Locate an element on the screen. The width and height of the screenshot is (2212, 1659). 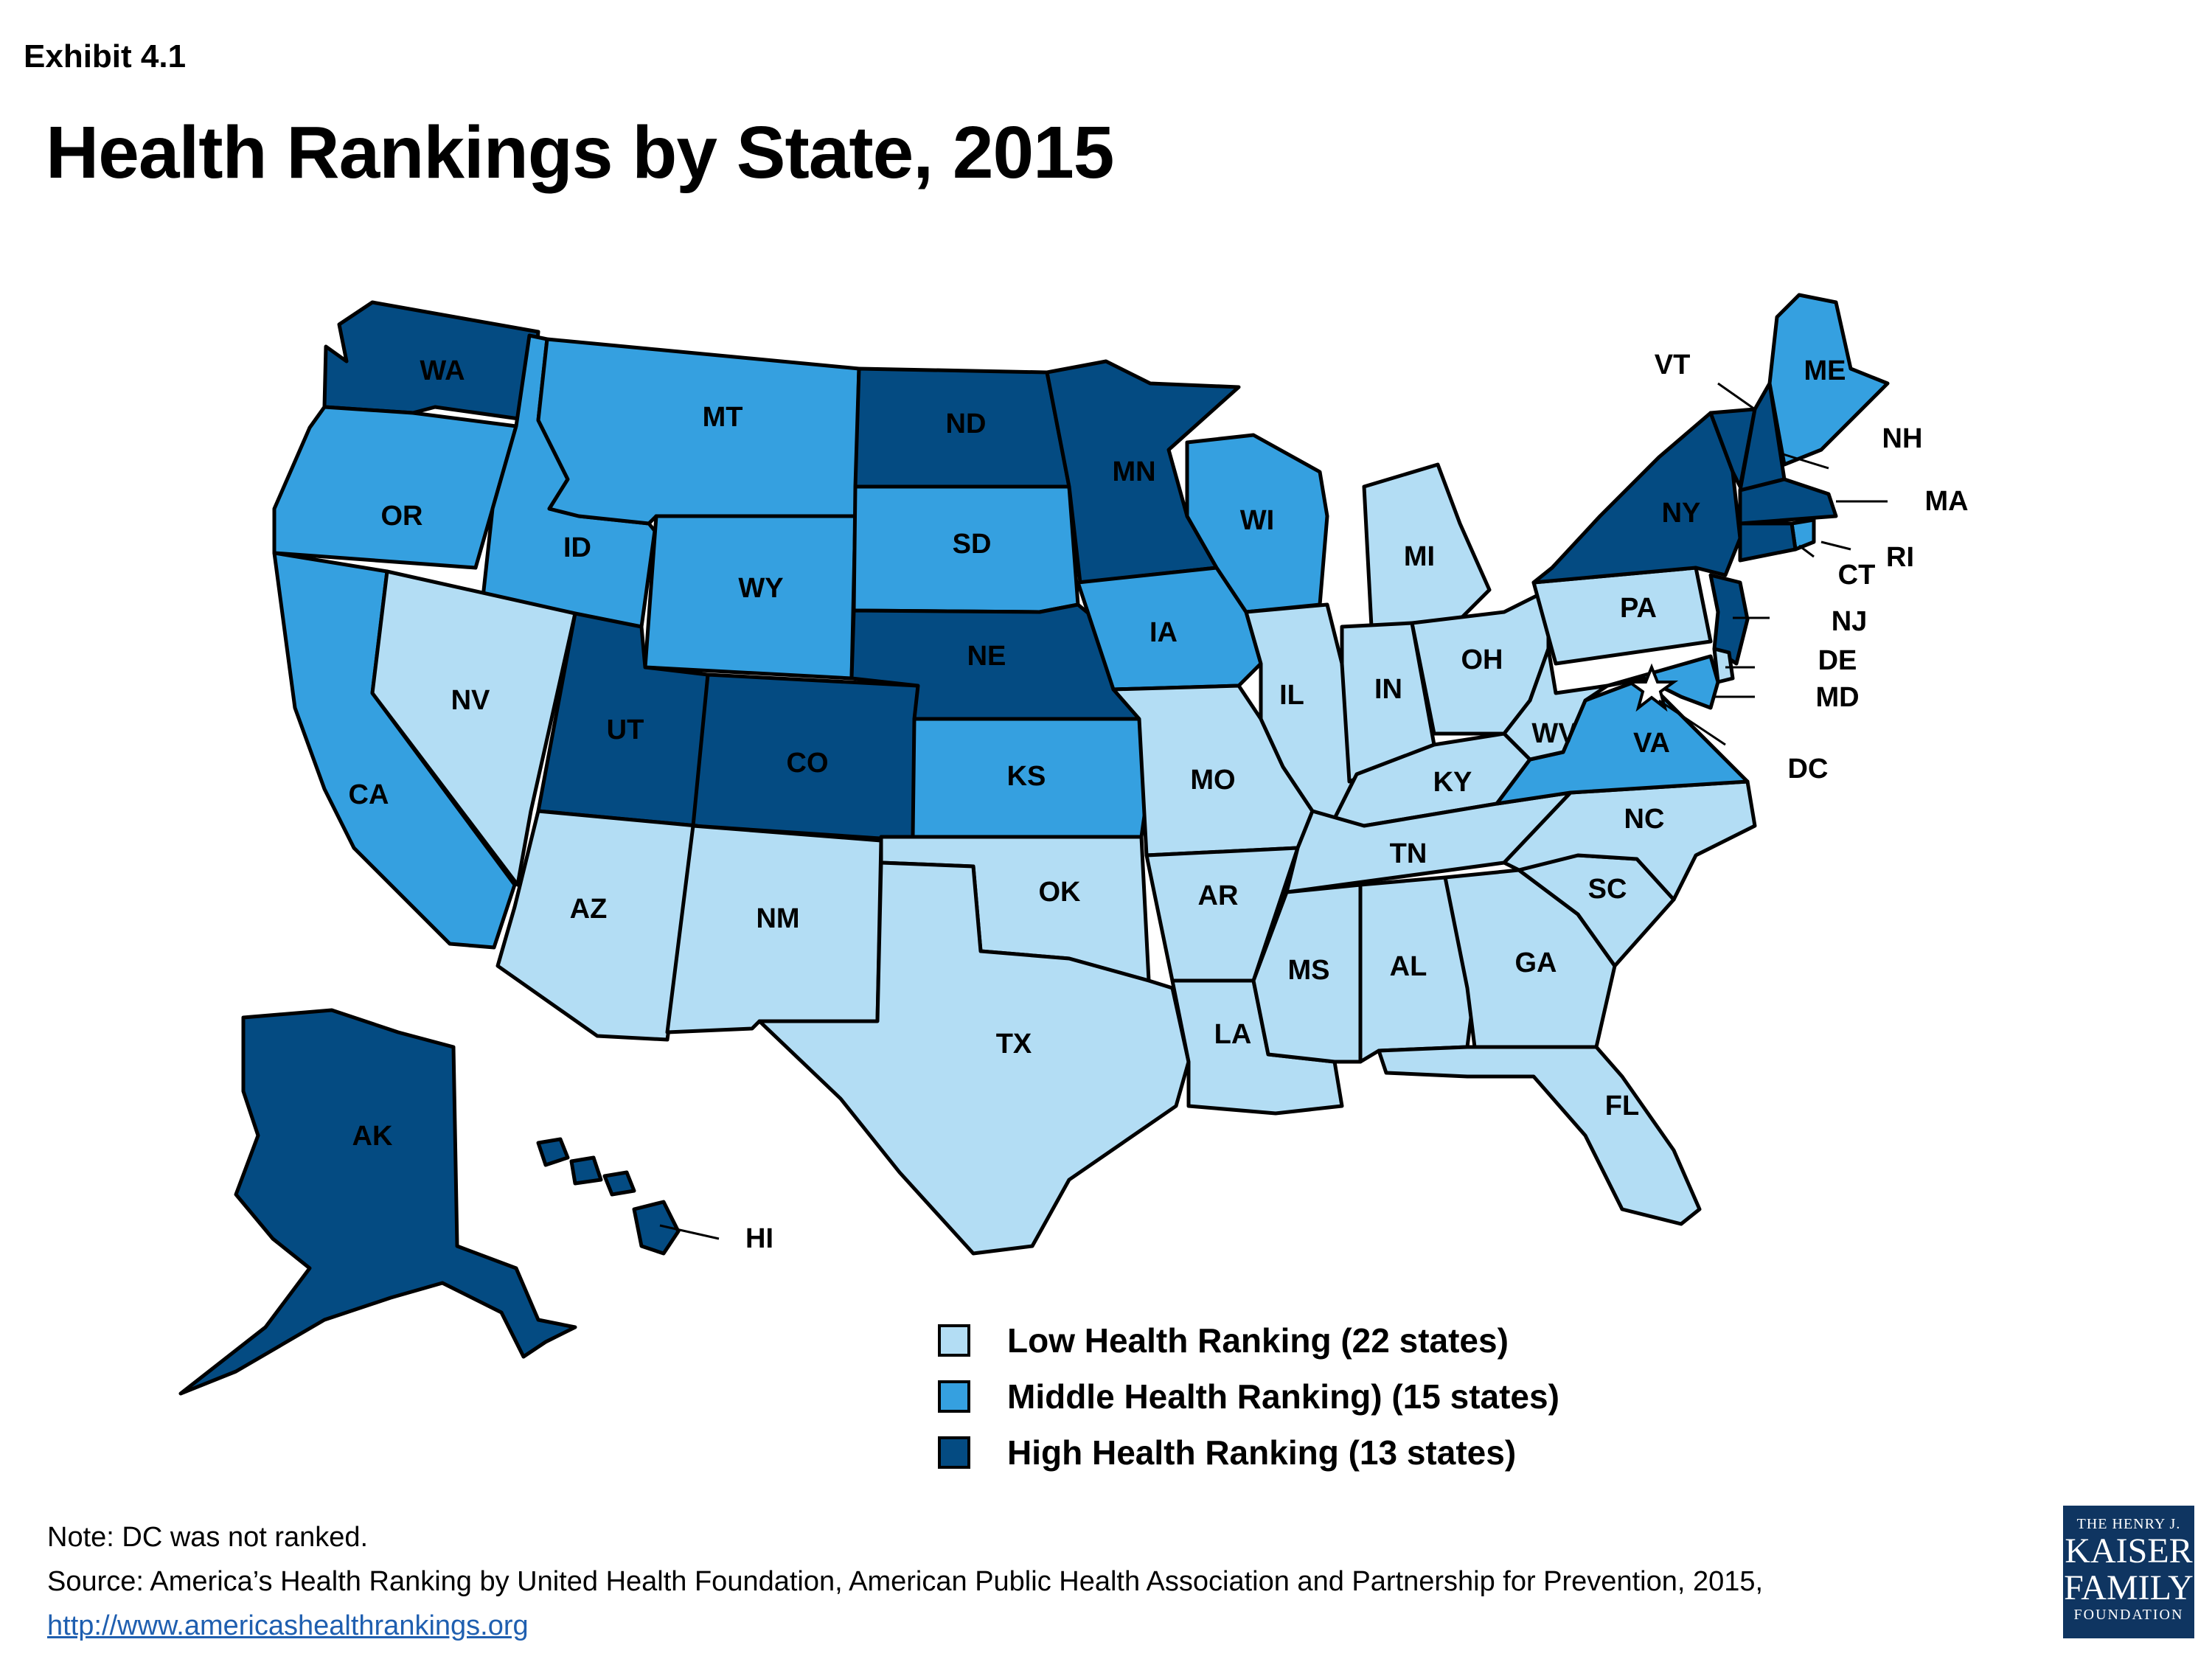
label-ga: GA is located at coordinates (1536, 962).